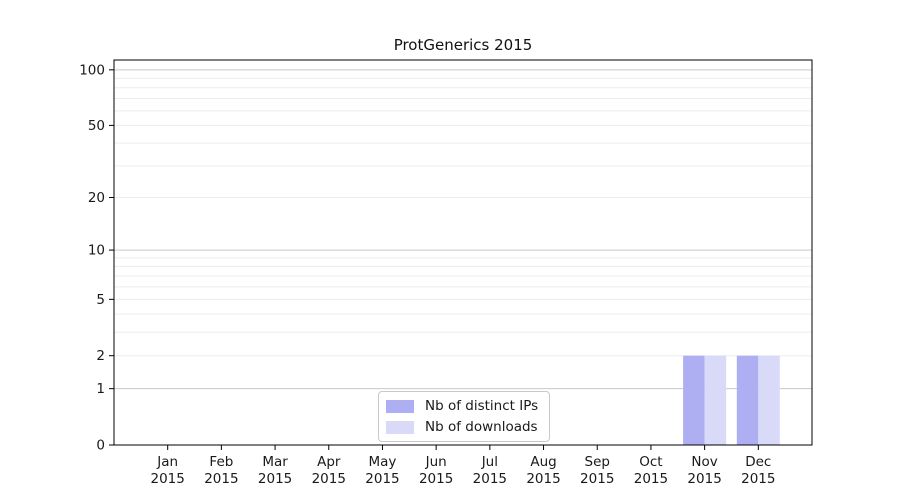  Describe the element at coordinates (329, 462) in the screenshot. I see `x-tick-label-month: Apr` at that location.